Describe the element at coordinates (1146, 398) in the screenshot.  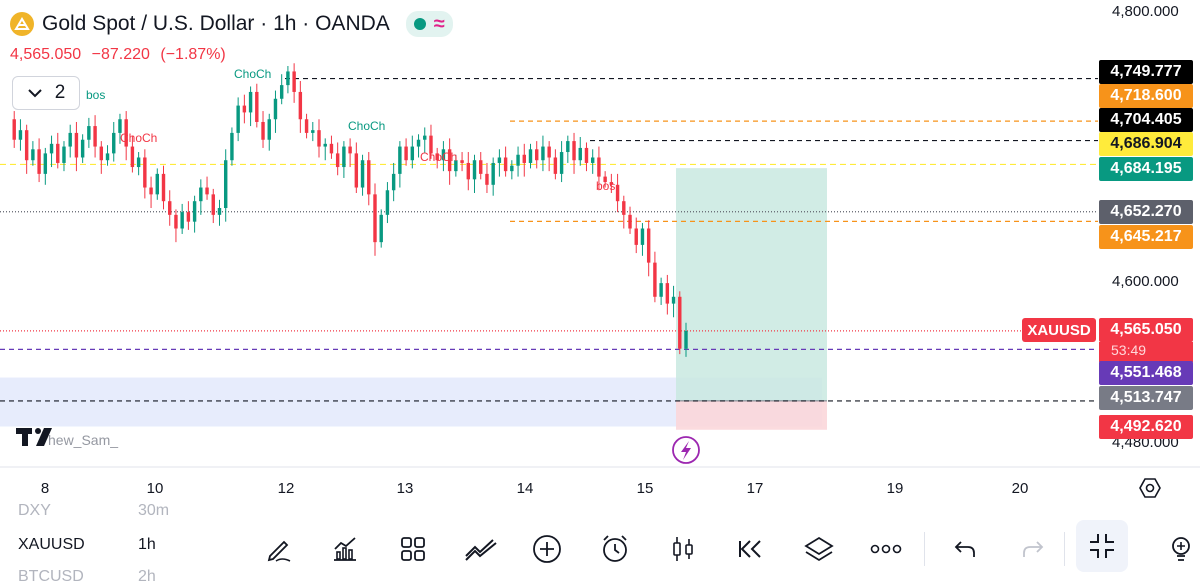
I see `price-tag: 4,513.747` at that location.